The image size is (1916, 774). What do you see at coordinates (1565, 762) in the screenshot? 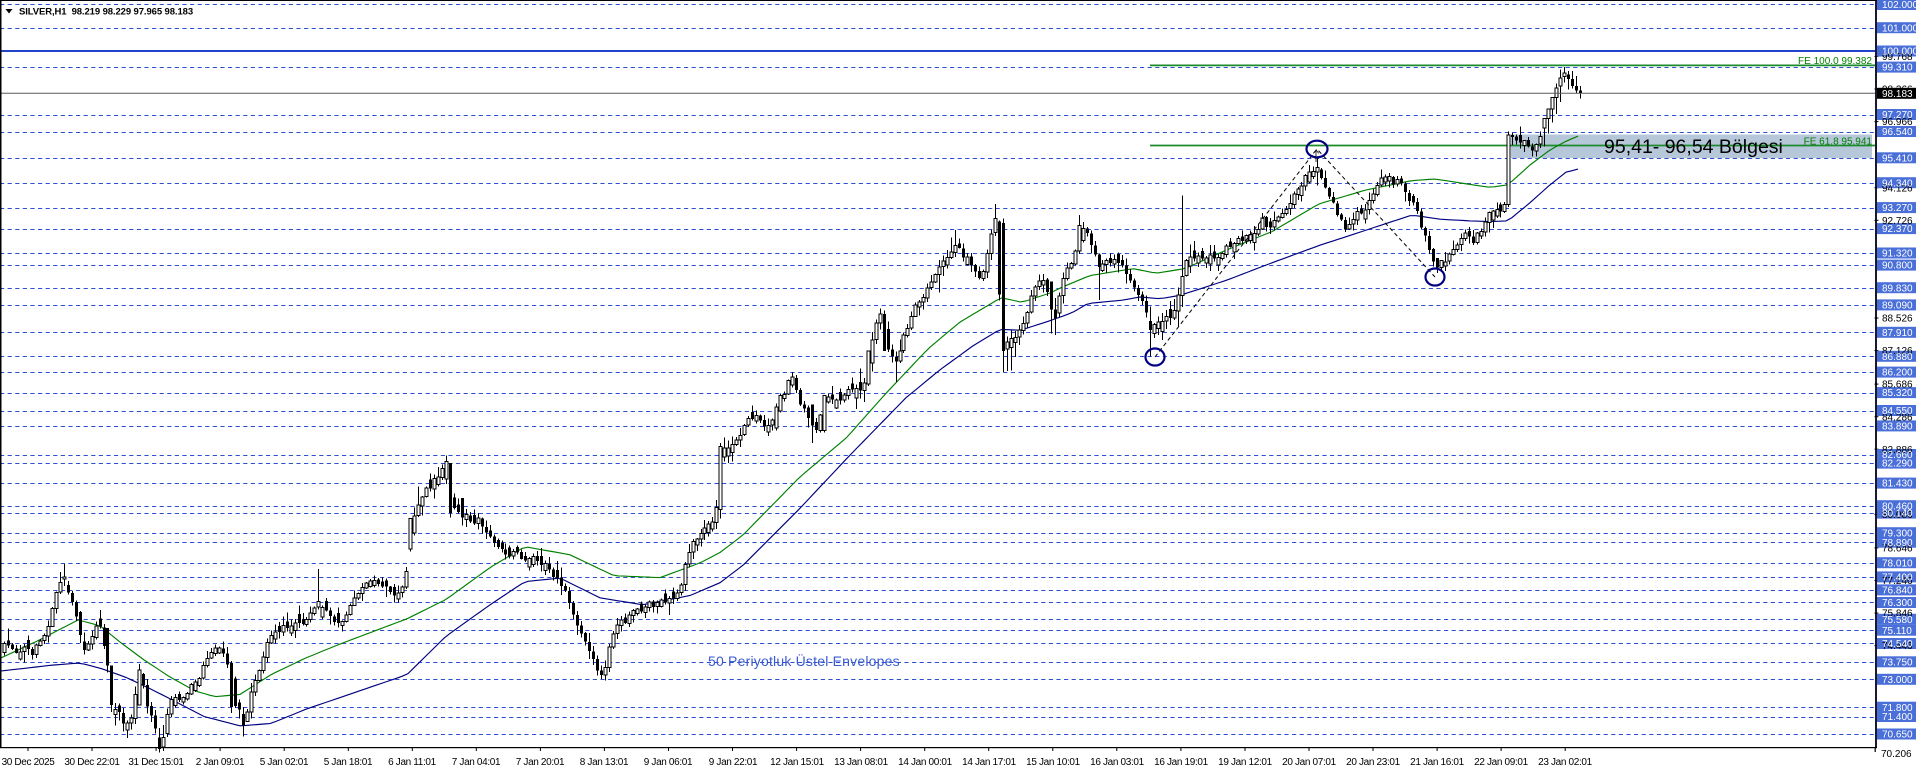
I see `svg-text: 23 Jan 02:01` at bounding box center [1565, 762].